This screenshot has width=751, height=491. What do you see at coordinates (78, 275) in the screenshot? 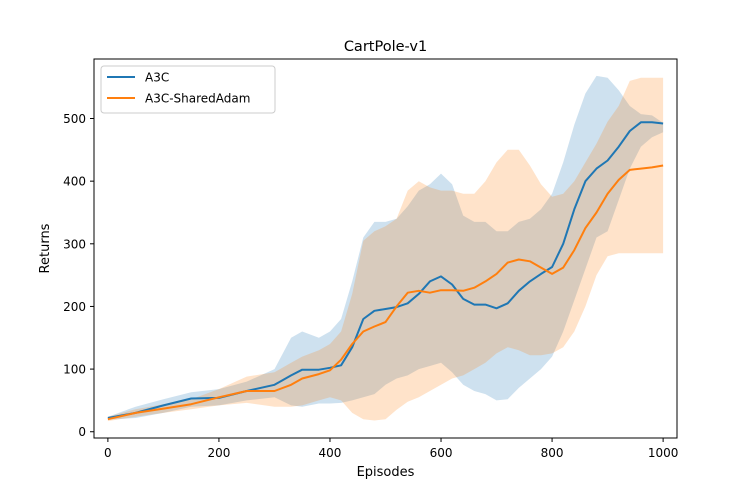
I see `y-axis-ticks: 0 100 200 300 400 500` at bounding box center [78, 275].